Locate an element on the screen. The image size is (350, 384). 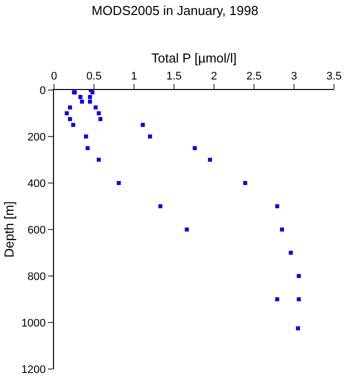
y-tick-label: 400 is located at coordinates (36, 184).